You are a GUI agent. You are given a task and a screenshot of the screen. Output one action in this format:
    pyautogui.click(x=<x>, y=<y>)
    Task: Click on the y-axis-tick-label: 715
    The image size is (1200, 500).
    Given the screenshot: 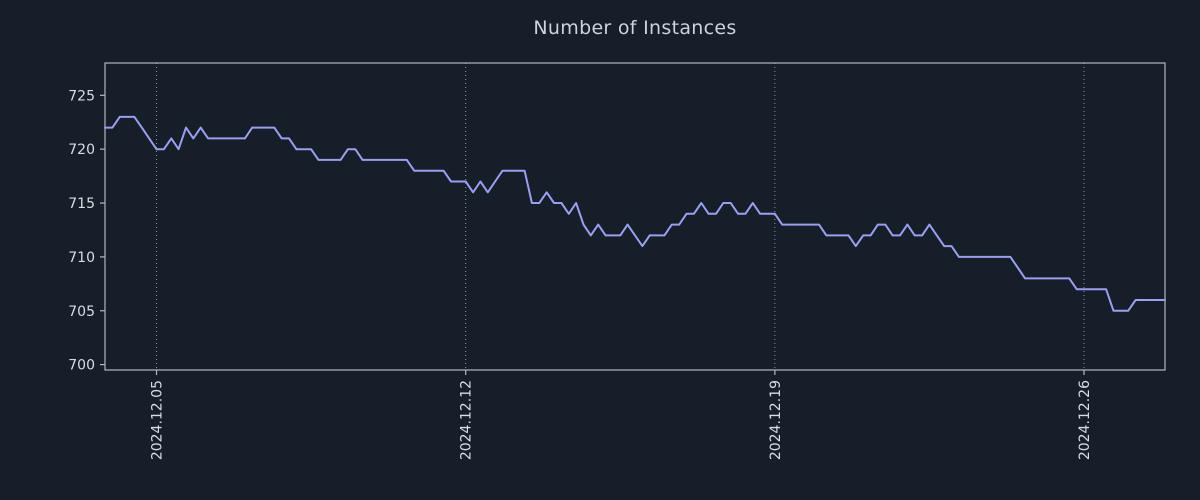 What is the action you would take?
    pyautogui.click(x=81, y=204)
    